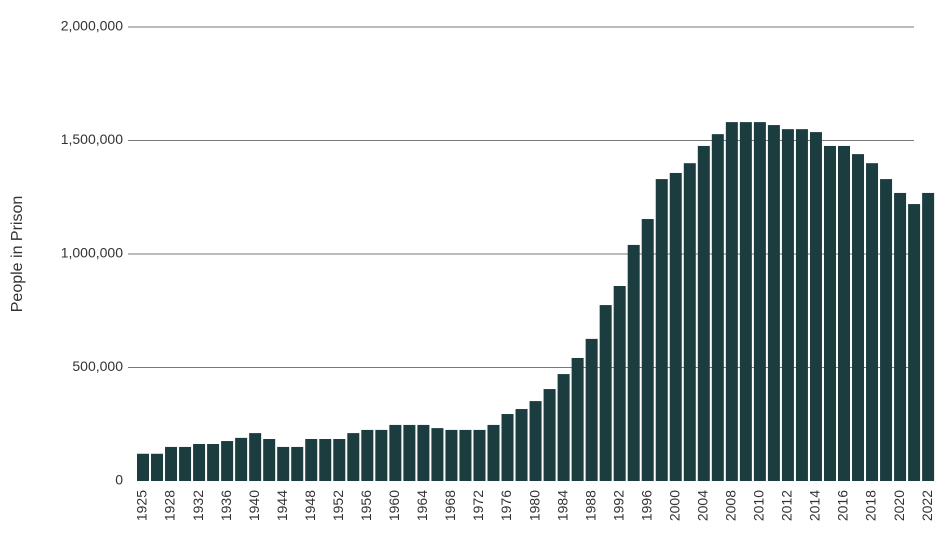 Image resolution: width=950 pixels, height=535 pixels. I want to click on x-tick-label: 1980, so click(534, 505).